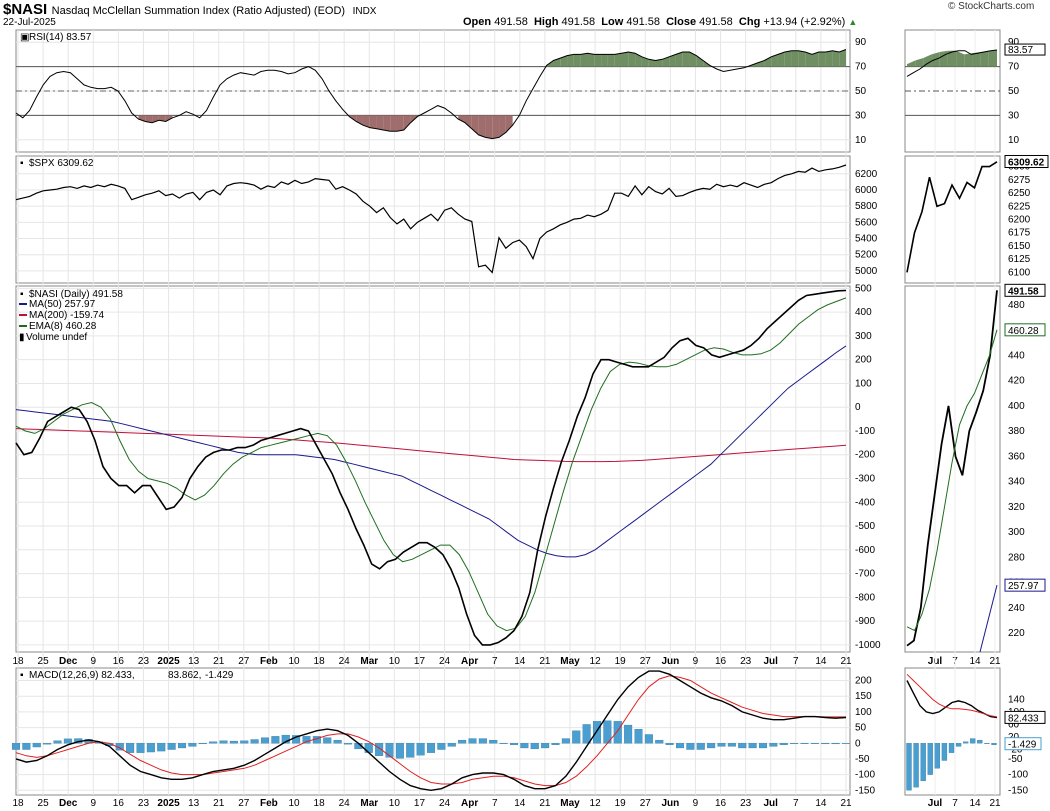 The height and width of the screenshot is (811, 1050). Describe the element at coordinates (771, 803) in the screenshot. I see `x-axis-bottom-tick-label: Jul` at that location.